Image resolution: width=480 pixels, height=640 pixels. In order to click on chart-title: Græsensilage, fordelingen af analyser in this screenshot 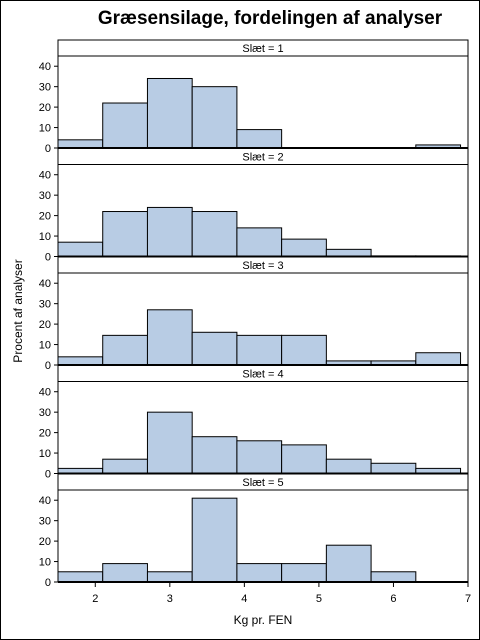, I will do `click(270, 18)`.